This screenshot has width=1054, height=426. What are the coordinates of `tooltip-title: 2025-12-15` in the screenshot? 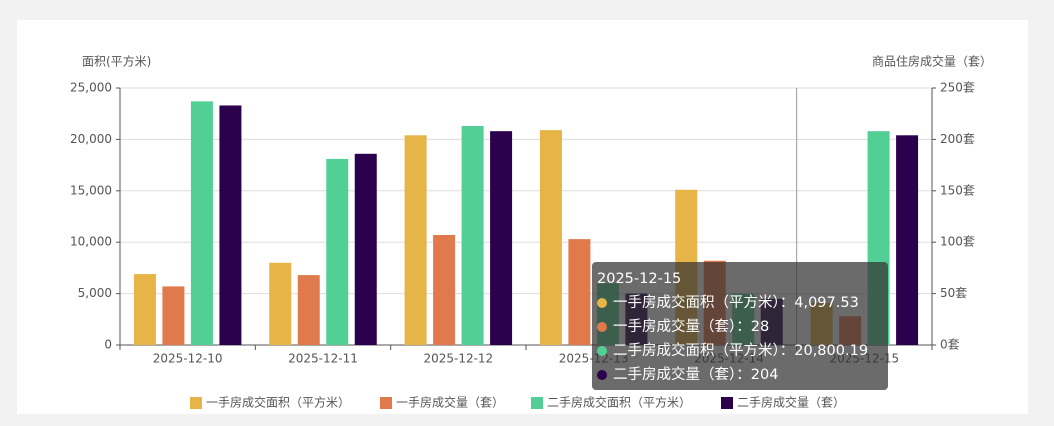 It's located at (639, 279).